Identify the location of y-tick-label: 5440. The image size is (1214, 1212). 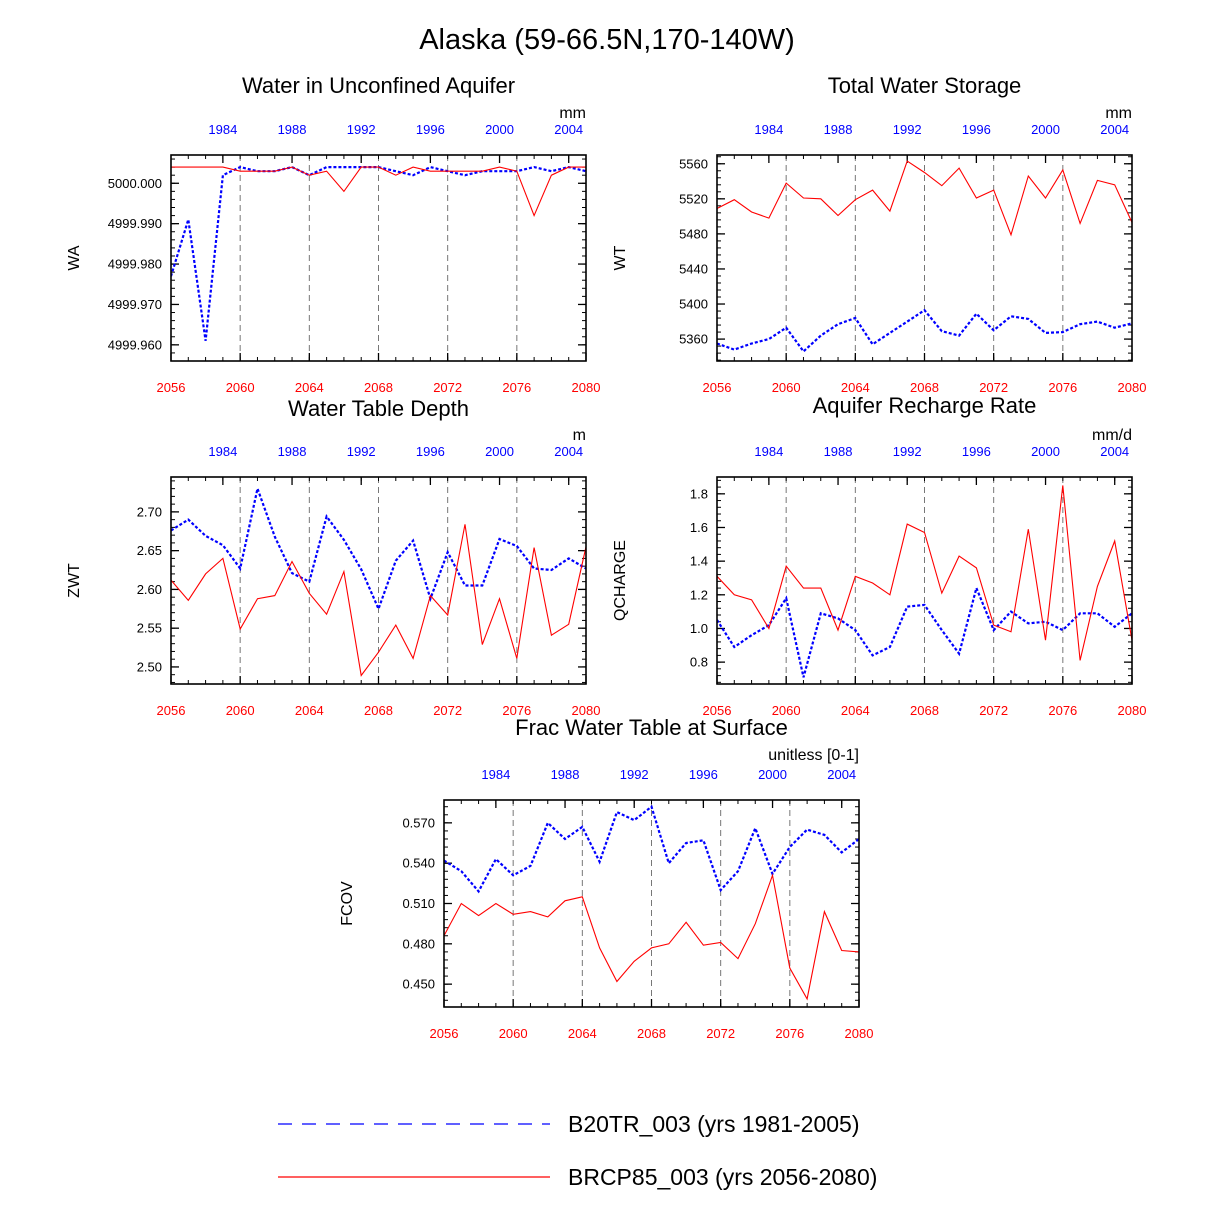
(693, 268).